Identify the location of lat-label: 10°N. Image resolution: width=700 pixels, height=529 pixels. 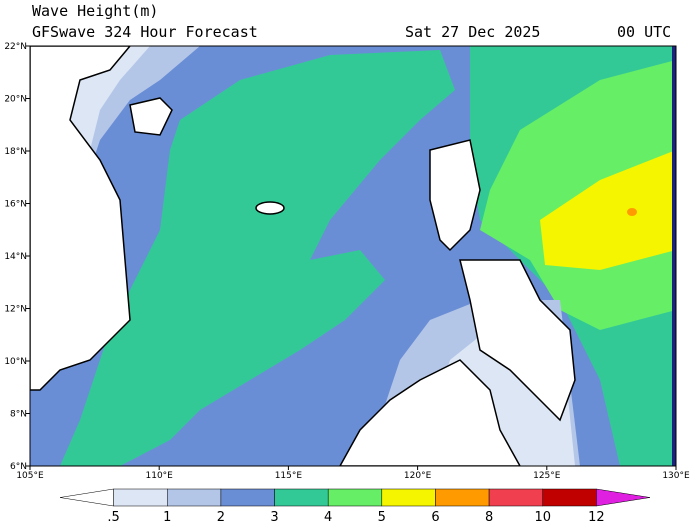
(15, 362).